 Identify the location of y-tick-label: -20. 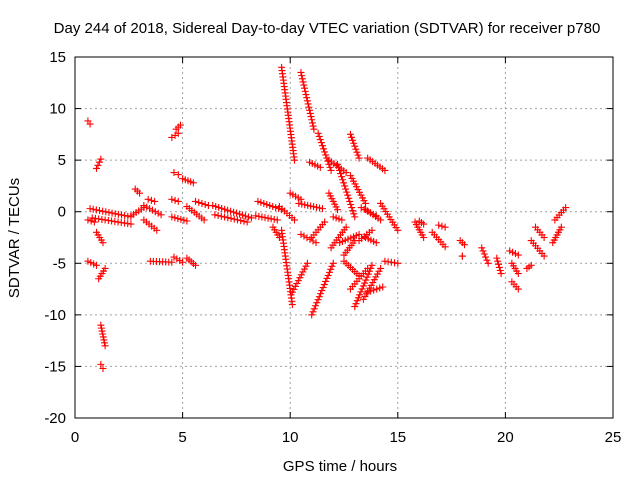
(55, 418).